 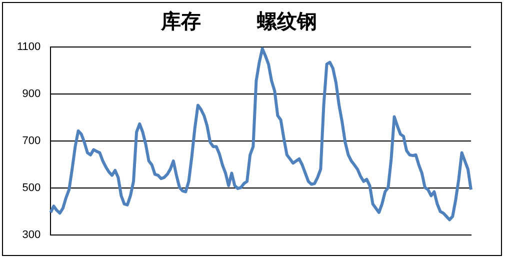 I want to click on chart-title: 库存 螺纹钢, so click(x=238, y=21).